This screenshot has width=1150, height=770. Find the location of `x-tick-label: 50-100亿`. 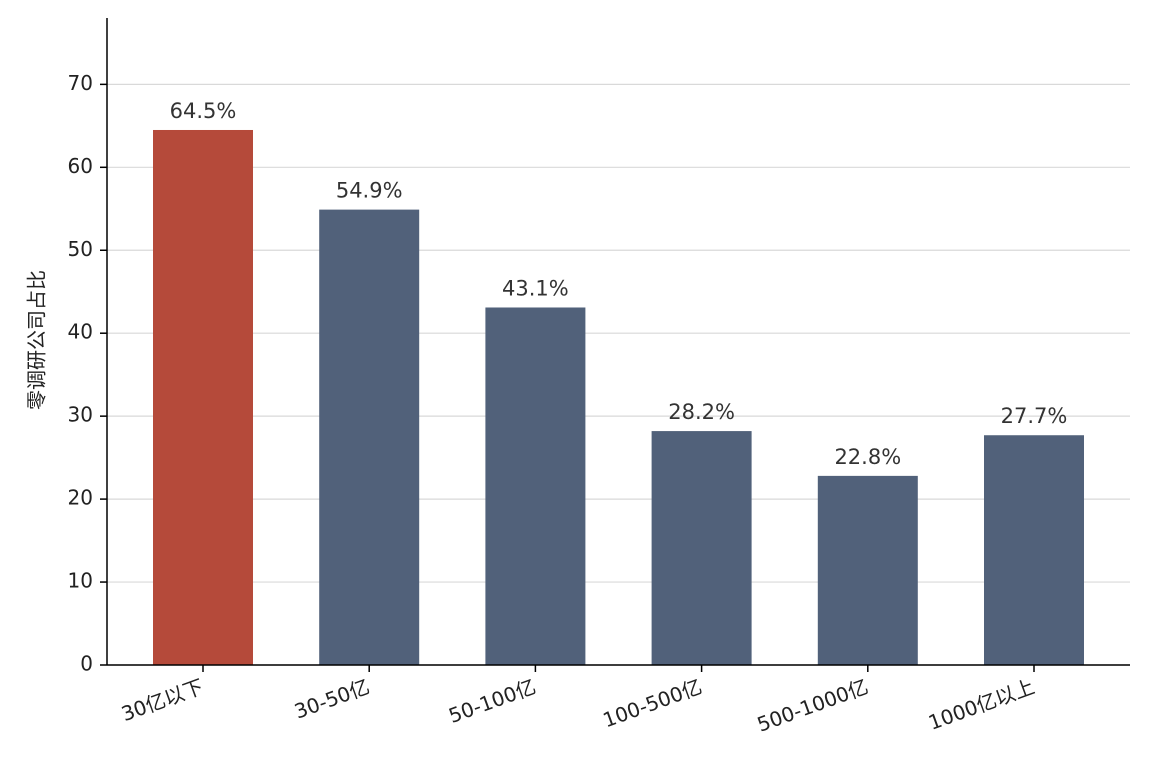

x-tick-label: 50-100亿 is located at coordinates (492, 701).